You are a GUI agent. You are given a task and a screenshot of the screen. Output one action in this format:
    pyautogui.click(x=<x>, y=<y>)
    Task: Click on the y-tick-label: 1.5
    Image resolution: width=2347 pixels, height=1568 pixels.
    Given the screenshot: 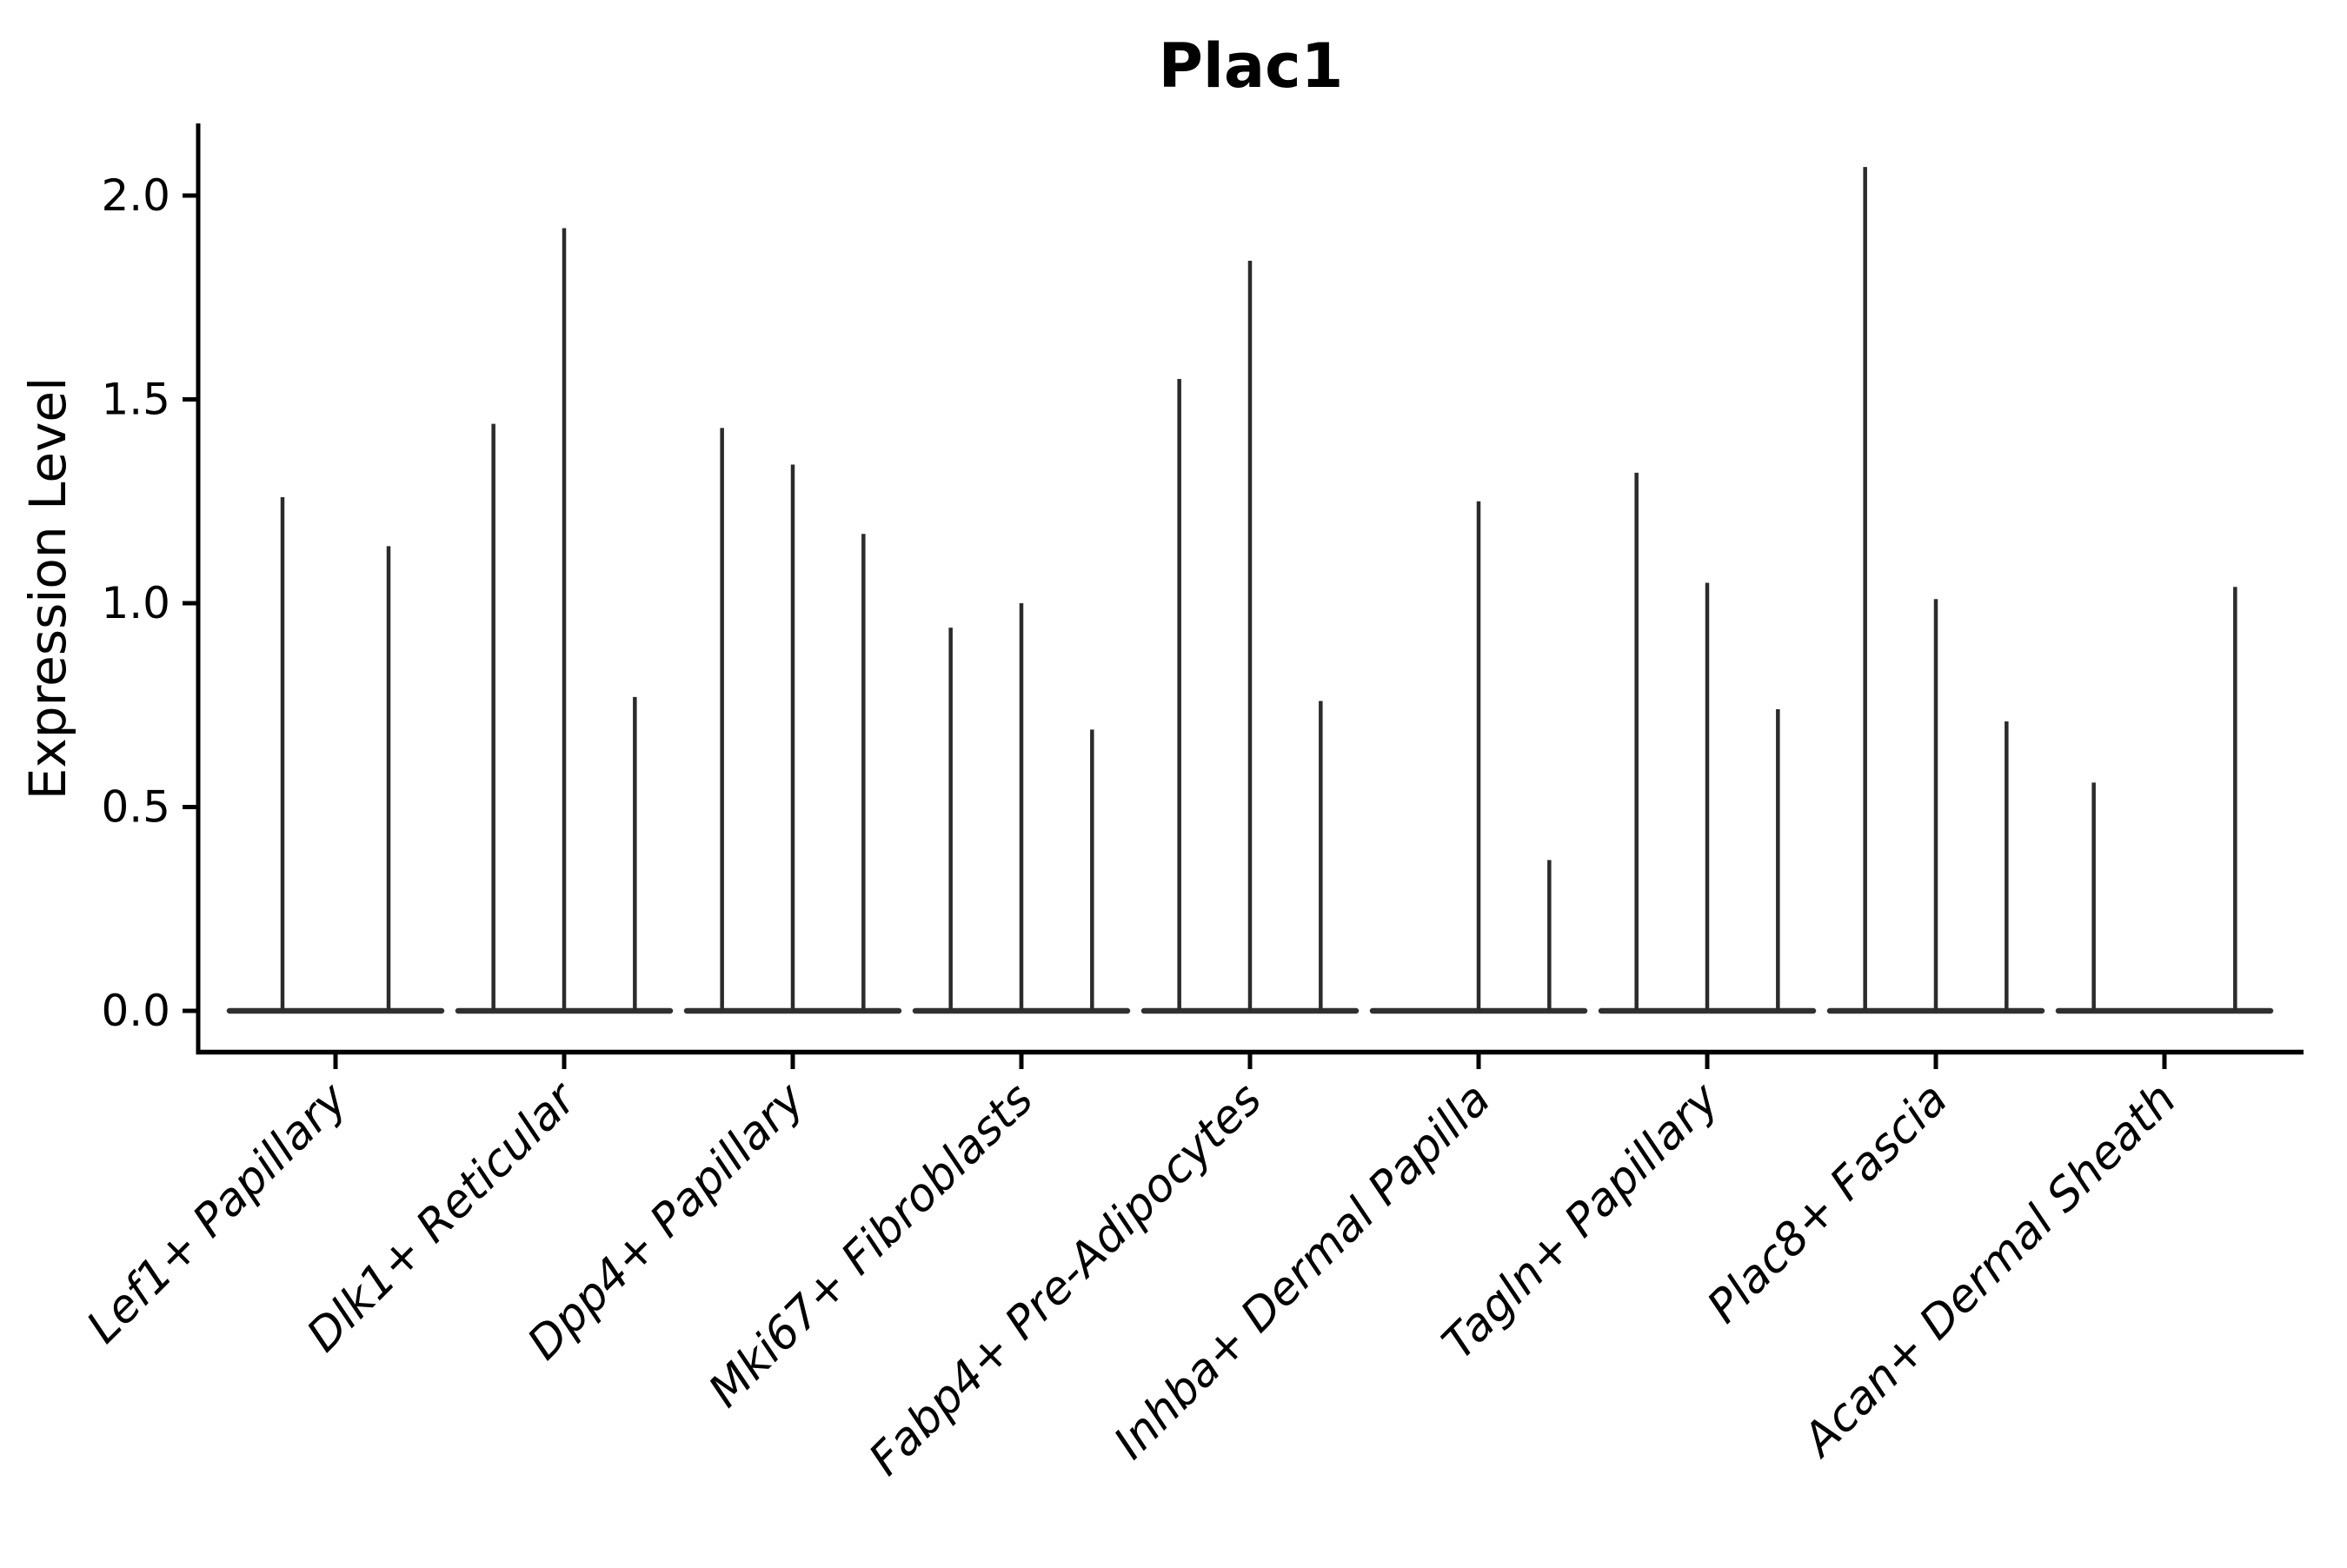 What is the action you would take?
    pyautogui.click(x=135, y=400)
    